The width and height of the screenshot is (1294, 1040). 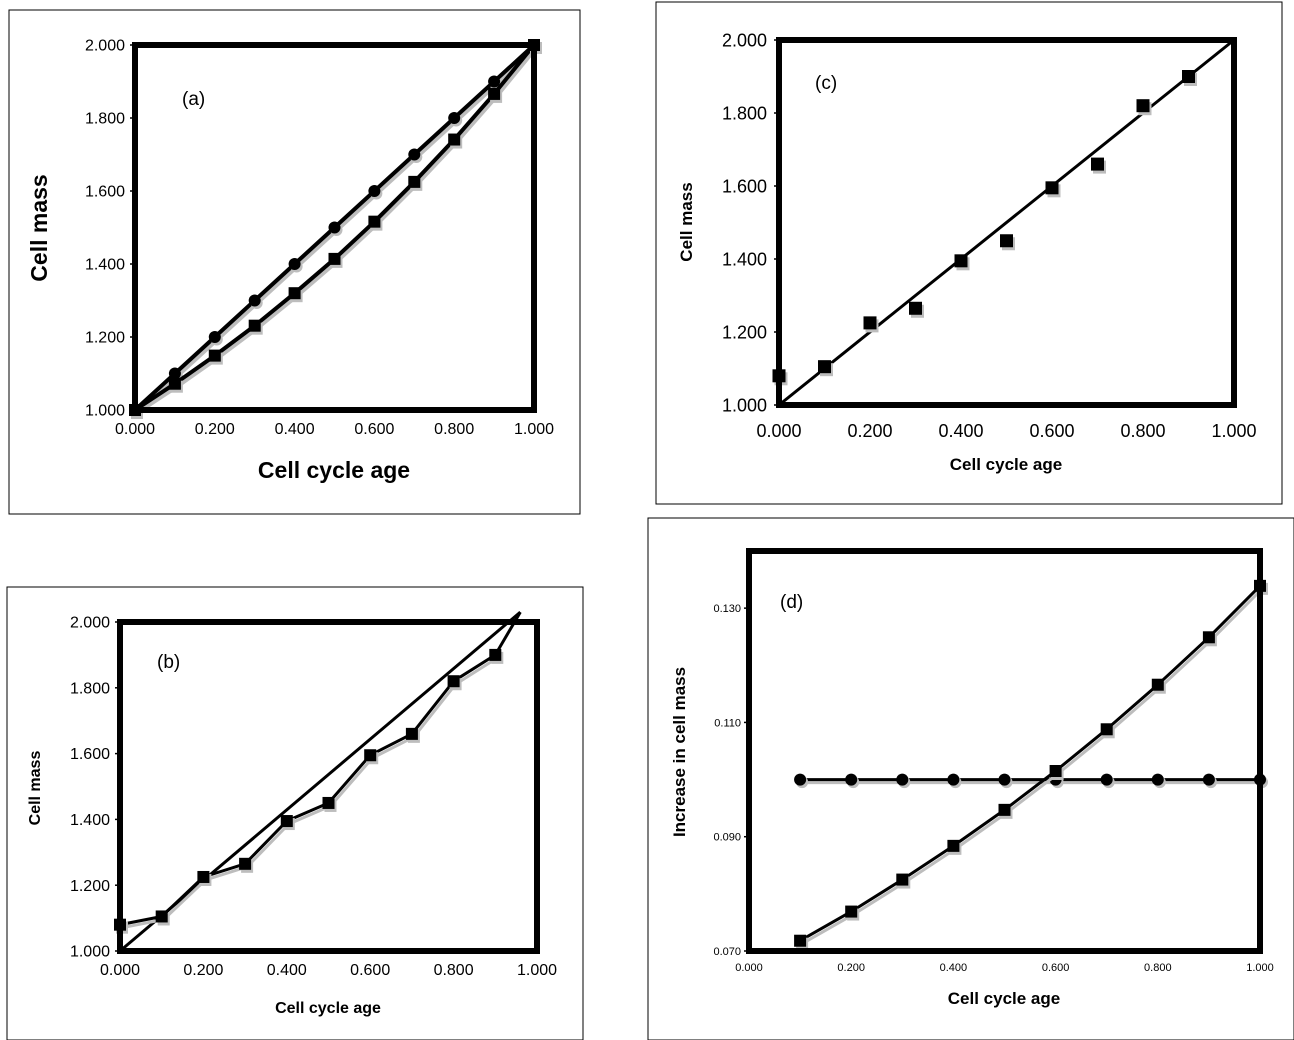 What do you see at coordinates (679, 752) in the screenshot?
I see `y-axis-label: Increase in cell mass` at bounding box center [679, 752].